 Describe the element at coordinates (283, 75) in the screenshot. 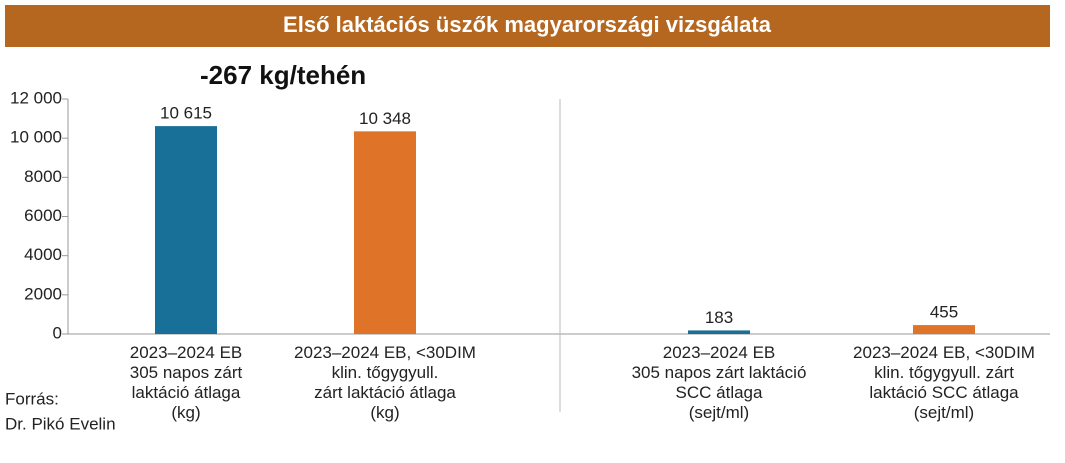

I see `annotation: -267 kg/tehén` at that location.